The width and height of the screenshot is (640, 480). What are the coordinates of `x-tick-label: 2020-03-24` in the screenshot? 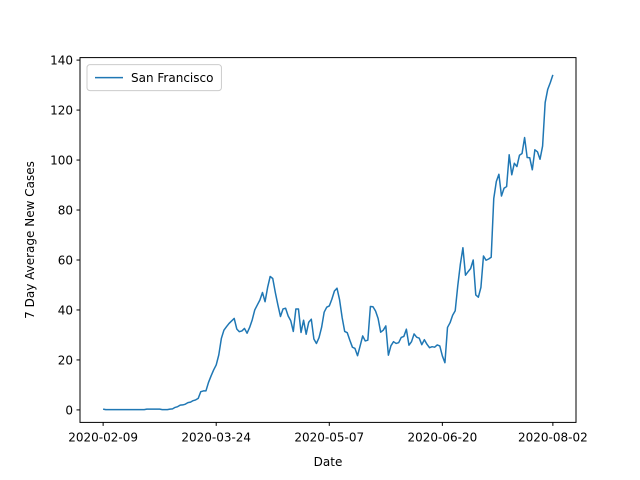 It's located at (216, 437).